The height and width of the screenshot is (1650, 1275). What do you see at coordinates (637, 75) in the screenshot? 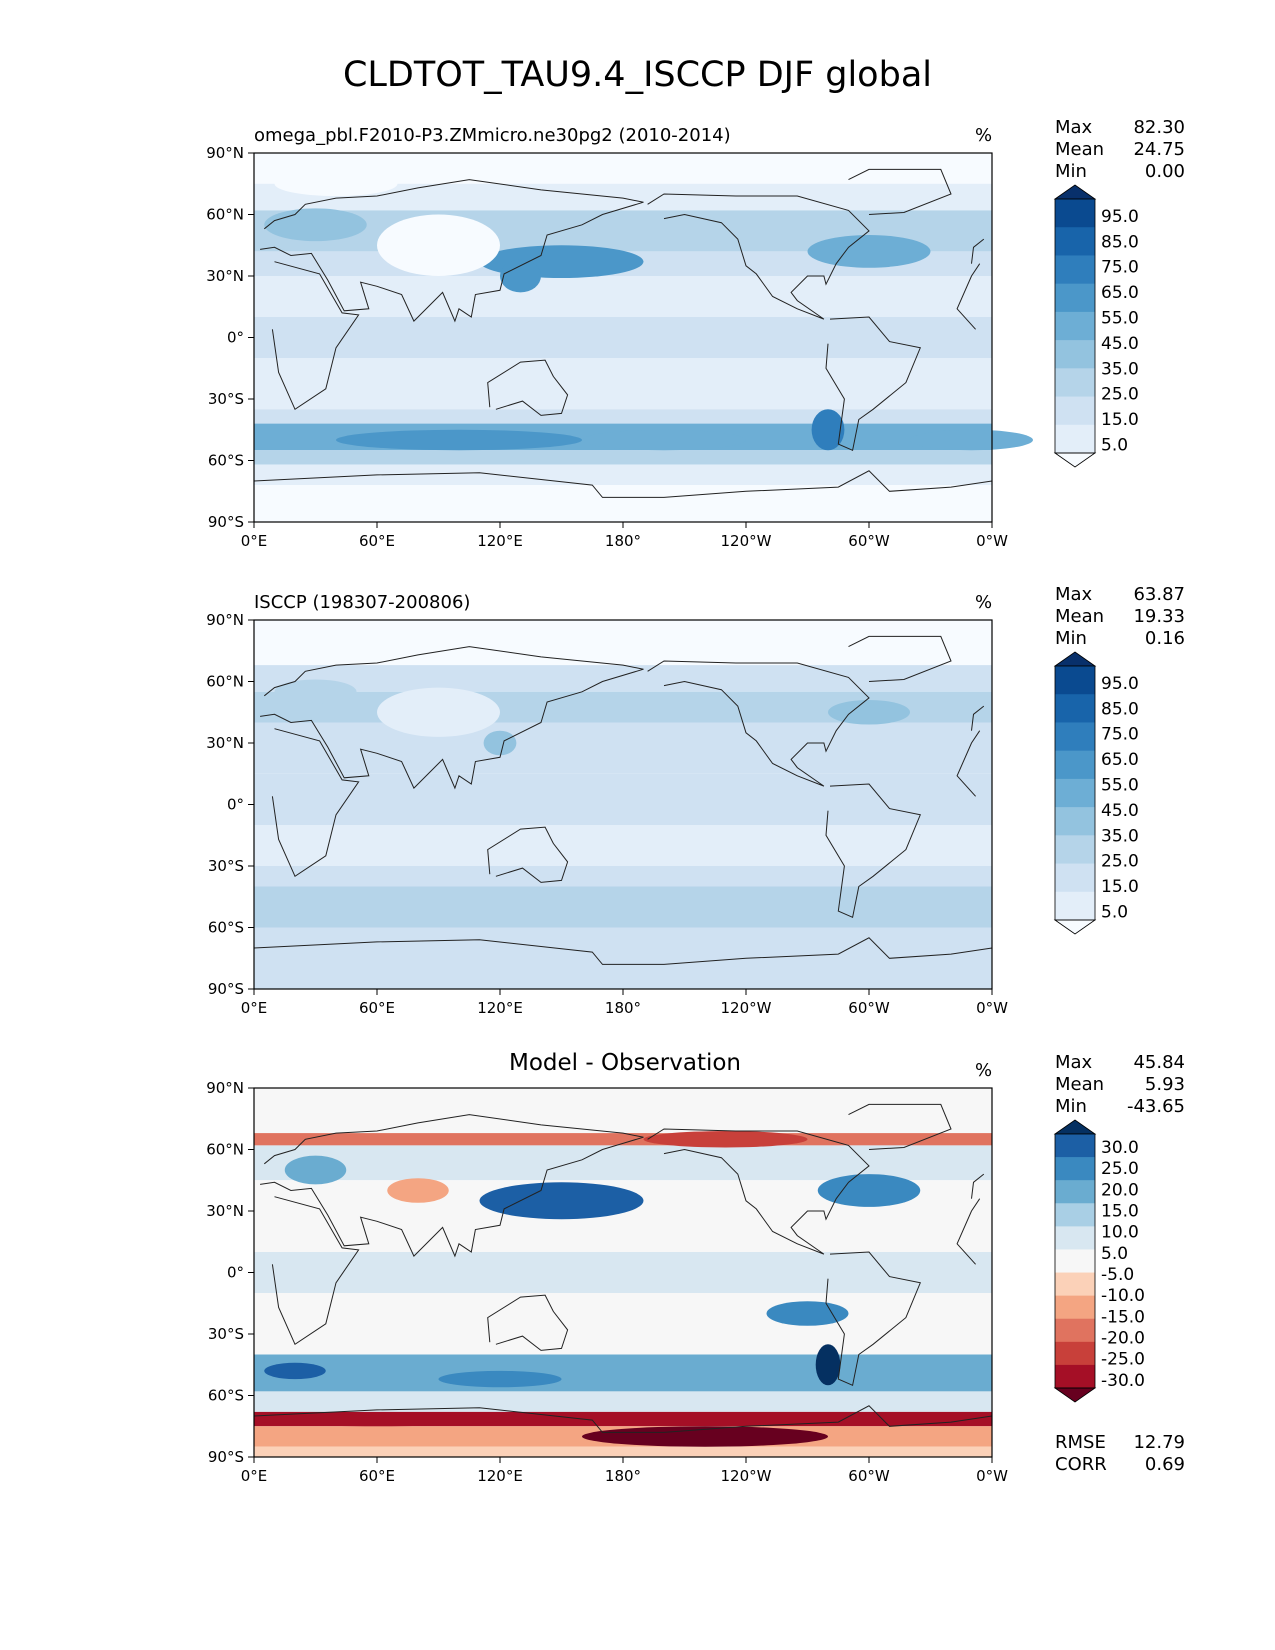
I see `figure-title: CLDTOT_TAU9.4_ISCCP DJF global` at bounding box center [637, 75].